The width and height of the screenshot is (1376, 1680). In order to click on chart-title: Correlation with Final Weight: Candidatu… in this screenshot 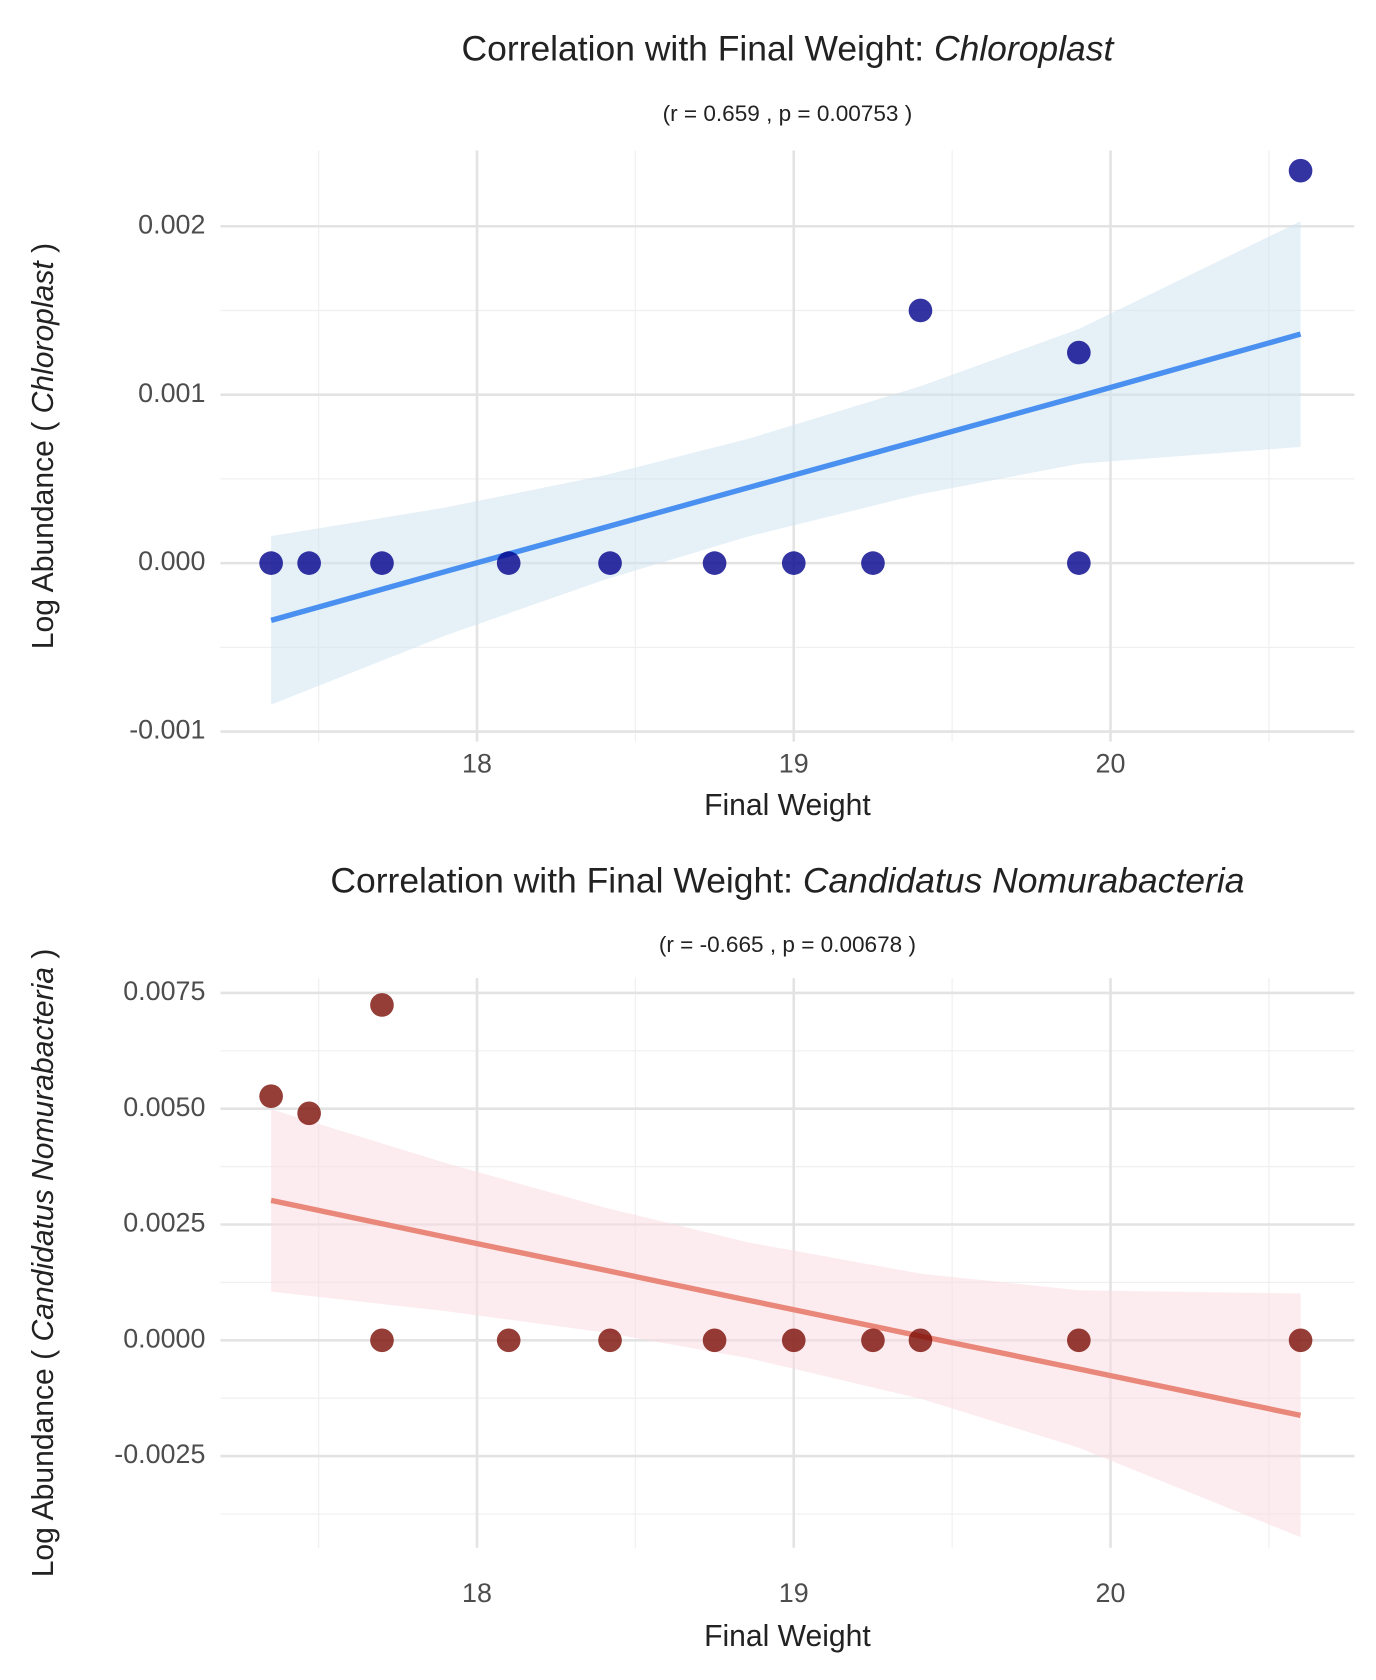, I will do `click(787, 881)`.